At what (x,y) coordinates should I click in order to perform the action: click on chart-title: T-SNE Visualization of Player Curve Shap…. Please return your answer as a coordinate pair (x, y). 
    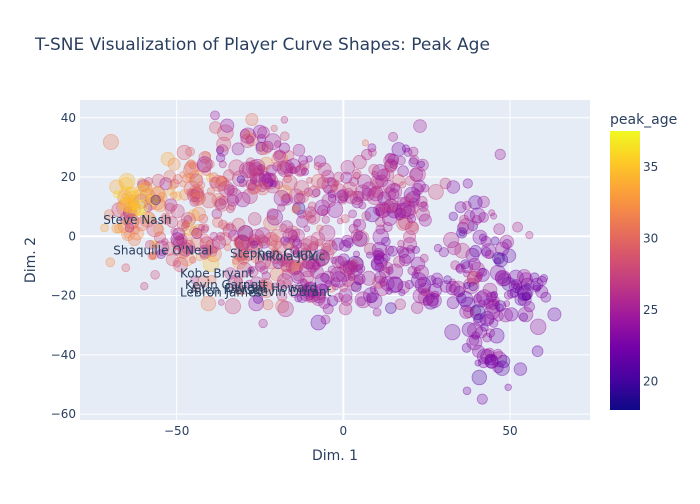
    Looking at the image, I should click on (262, 45).